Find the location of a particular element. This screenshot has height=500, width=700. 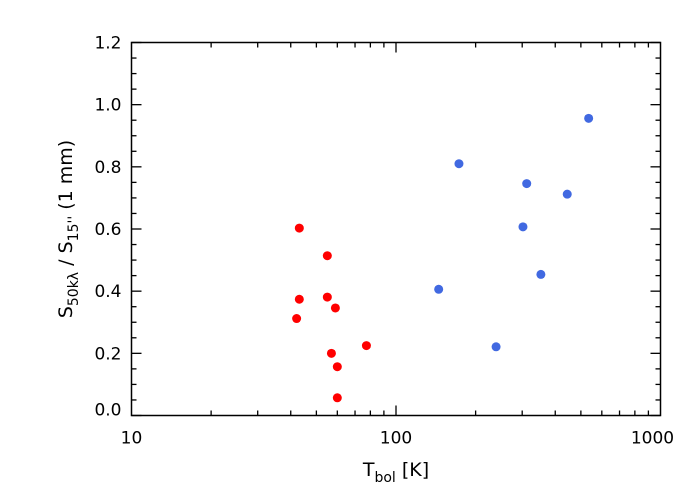

y-tick-label: 0.2 is located at coordinates (107, 354).